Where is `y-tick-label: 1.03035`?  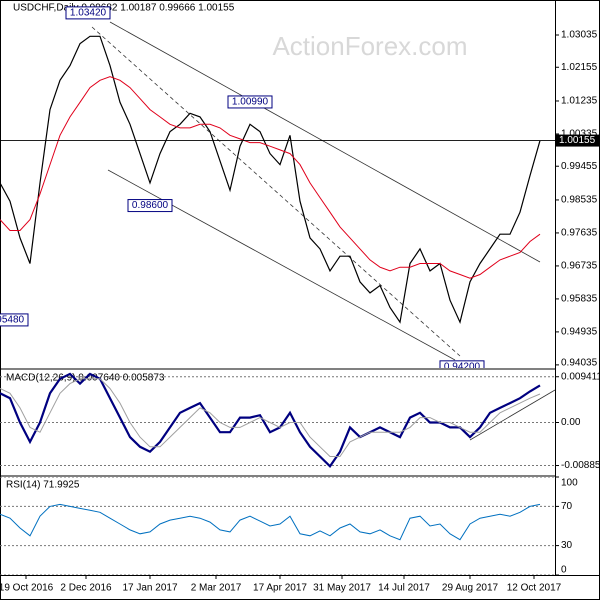 y-tick-label: 1.03035 is located at coordinates (579, 35).